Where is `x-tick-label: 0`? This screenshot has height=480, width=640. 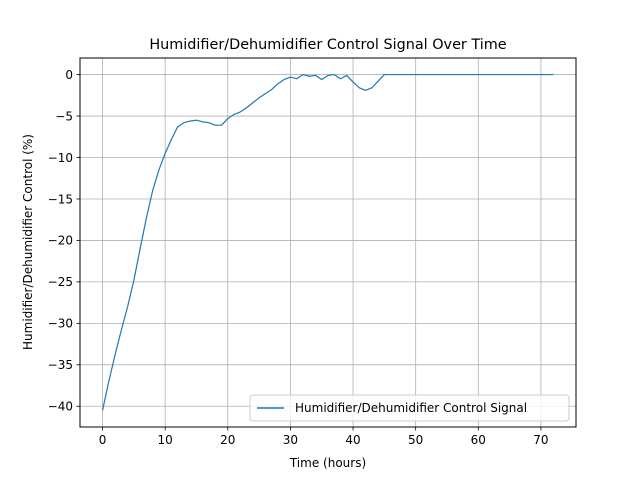
x-tick-label: 0 is located at coordinates (103, 440).